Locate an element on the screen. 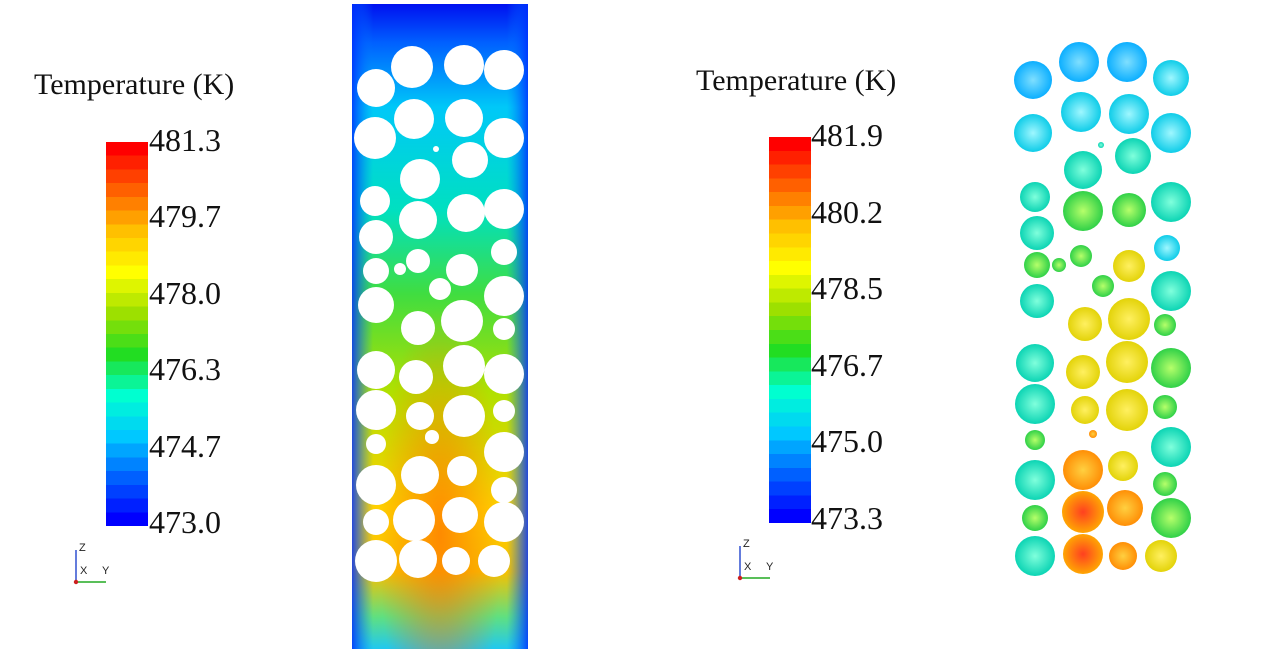 This screenshot has height=655, width=1268. tick-label: 476.7 is located at coordinates (847, 365).